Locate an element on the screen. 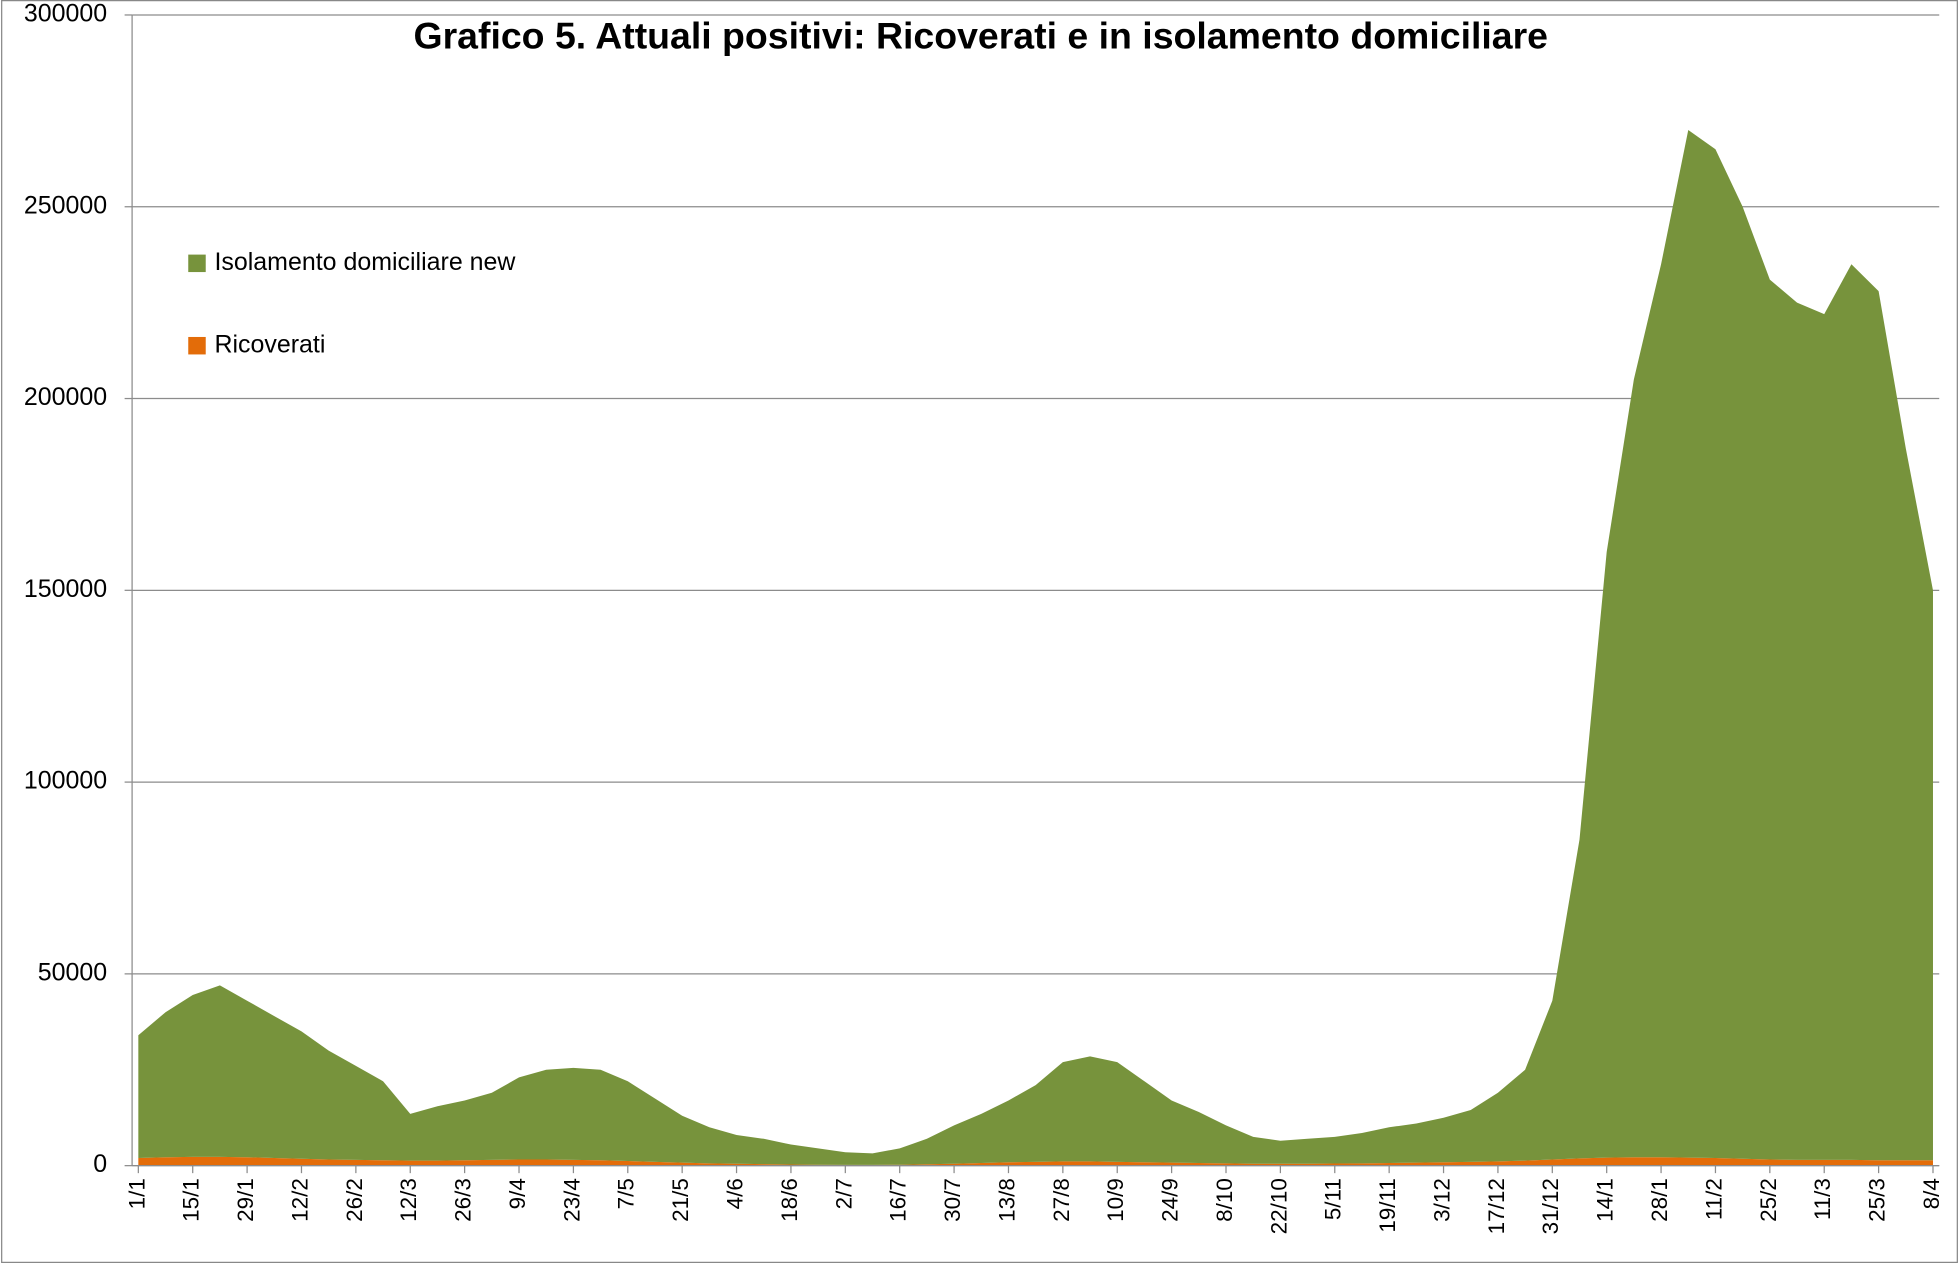 The image size is (1959, 1263). y-tick-label: 300000 is located at coordinates (65, 14).